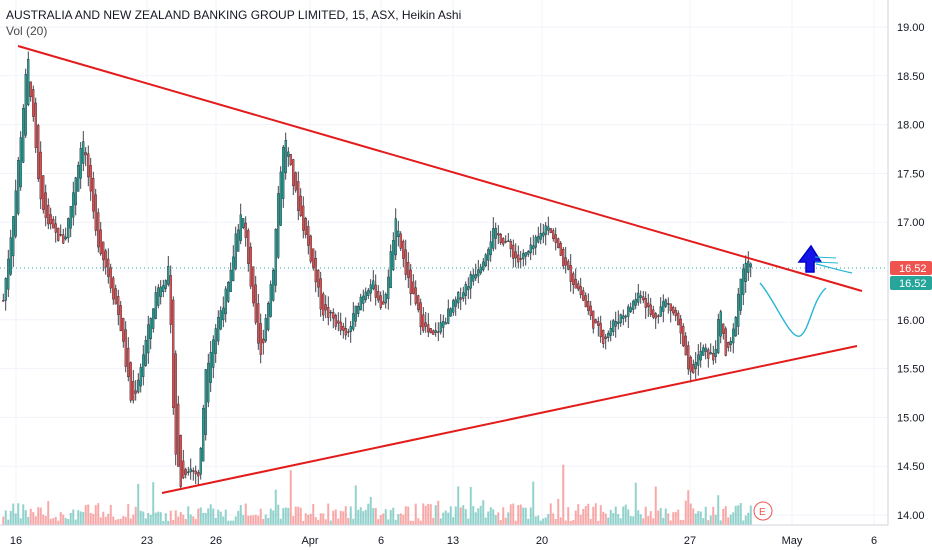 The width and height of the screenshot is (932, 550). What do you see at coordinates (911, 418) in the screenshot?
I see `price-tick-label: 15.00` at bounding box center [911, 418].